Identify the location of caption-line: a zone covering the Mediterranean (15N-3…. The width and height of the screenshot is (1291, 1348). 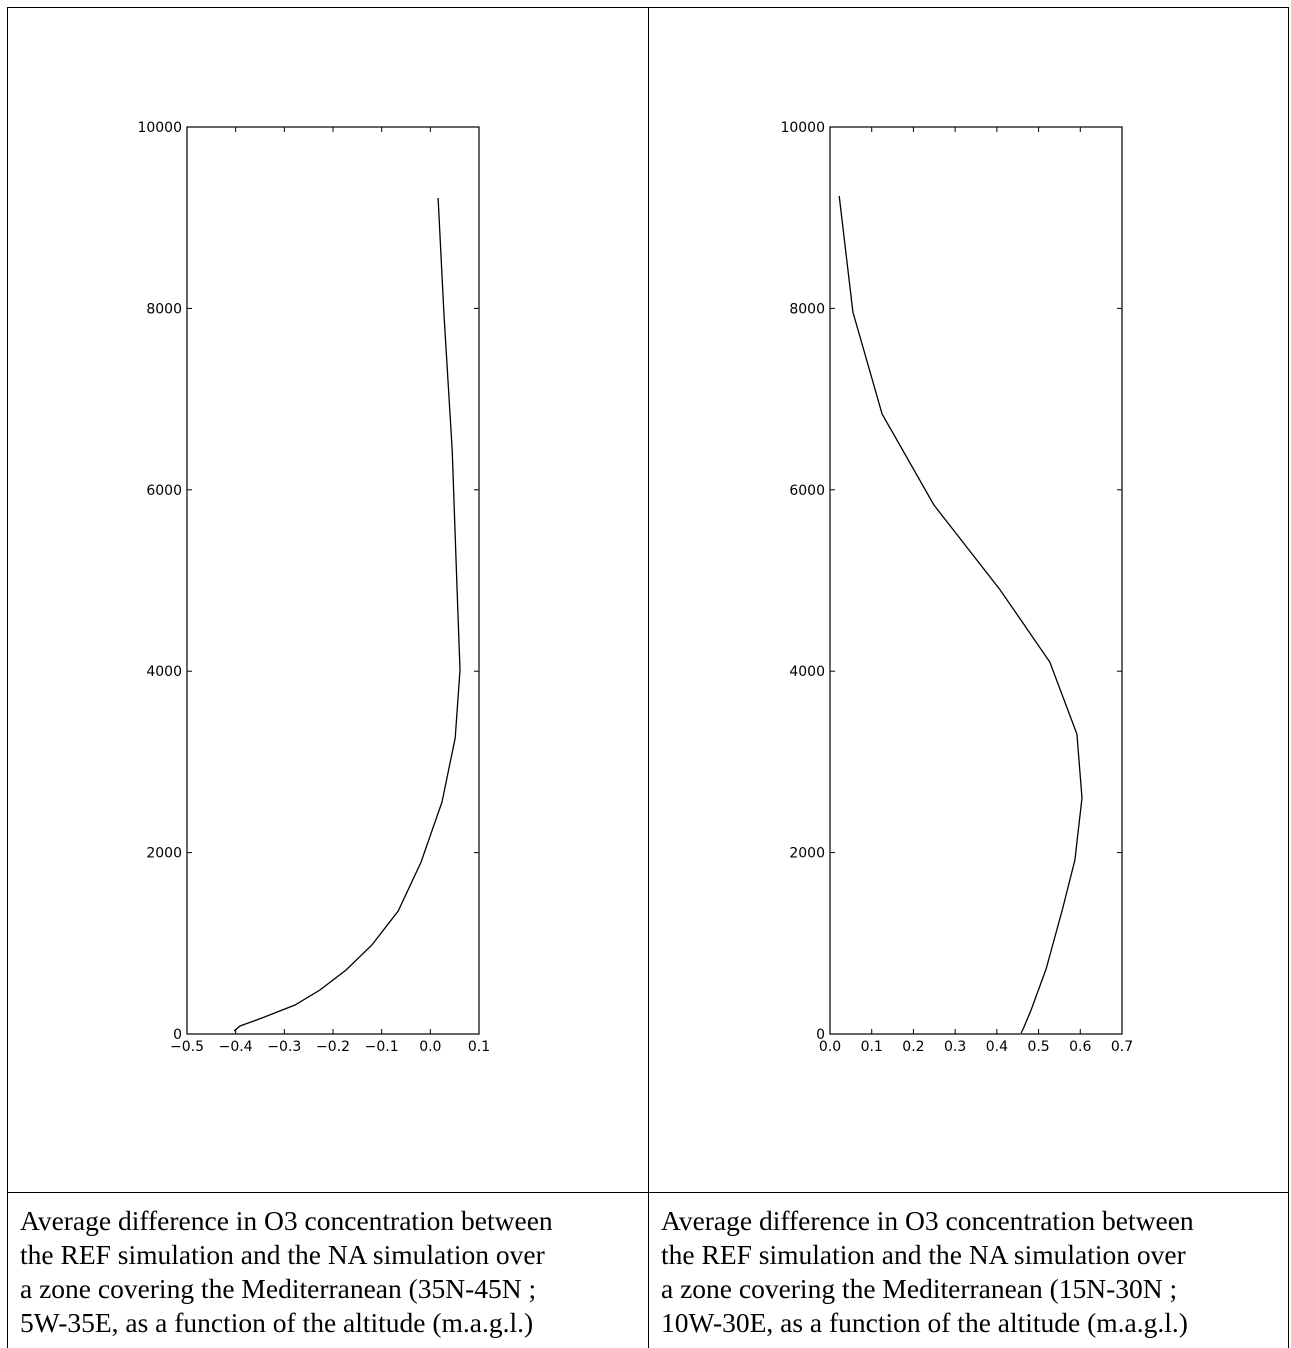
(919, 1288).